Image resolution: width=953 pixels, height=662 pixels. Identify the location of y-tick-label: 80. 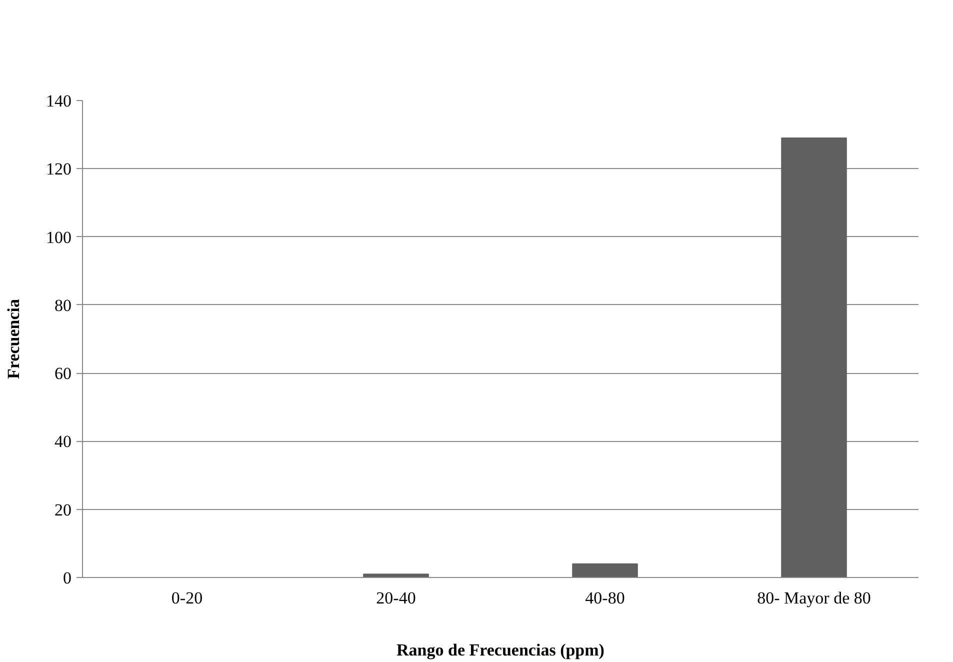
(63, 305).